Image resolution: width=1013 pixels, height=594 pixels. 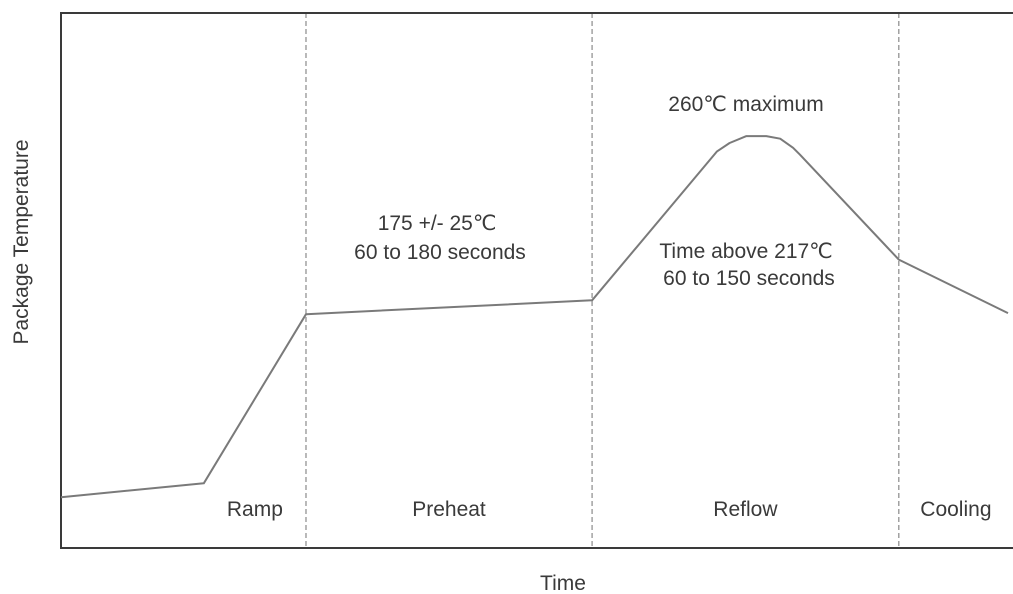 I want to click on phase-label-preheat: Preheat, so click(x=449, y=509).